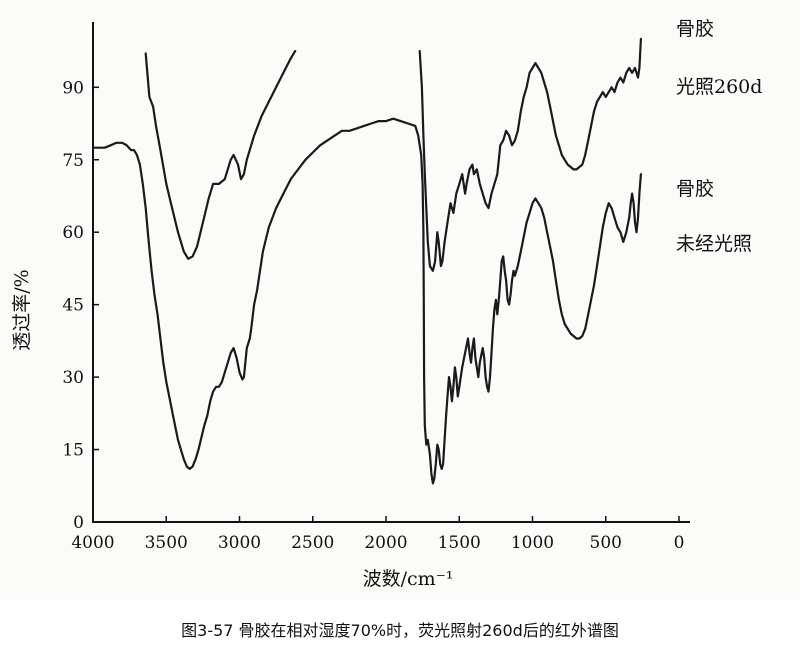  Describe the element at coordinates (73, 161) in the screenshot. I see `y-tick-label: 75` at that location.